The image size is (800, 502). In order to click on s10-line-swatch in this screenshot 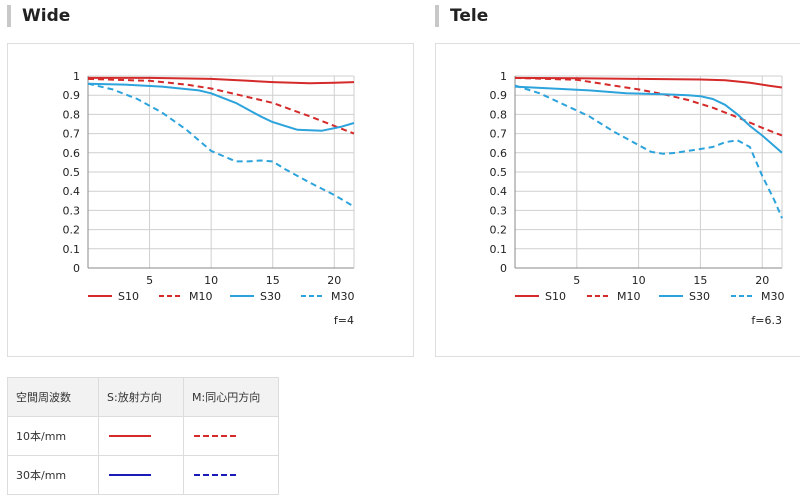, I will do `click(130, 436)`.